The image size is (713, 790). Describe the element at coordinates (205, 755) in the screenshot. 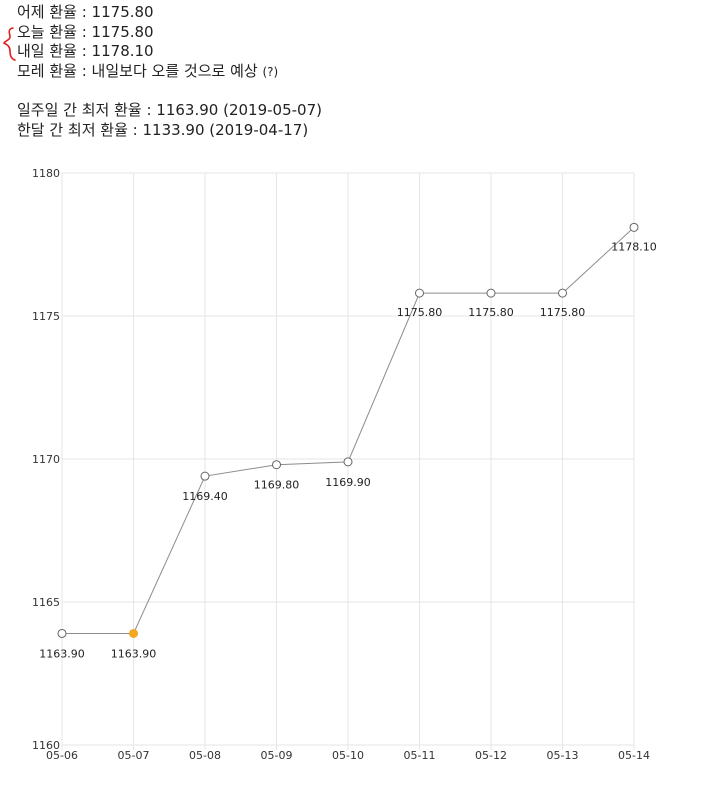

I see `x-tick-label: 05-08` at that location.